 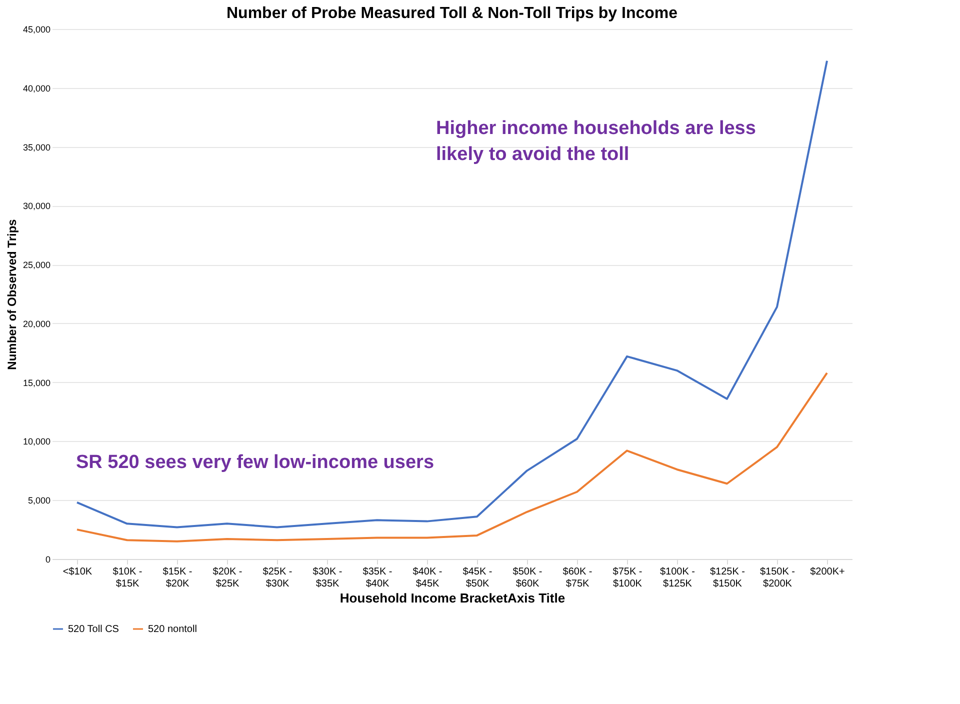 I want to click on y-axis-title: Number of Observed Trips, so click(x=11, y=294).